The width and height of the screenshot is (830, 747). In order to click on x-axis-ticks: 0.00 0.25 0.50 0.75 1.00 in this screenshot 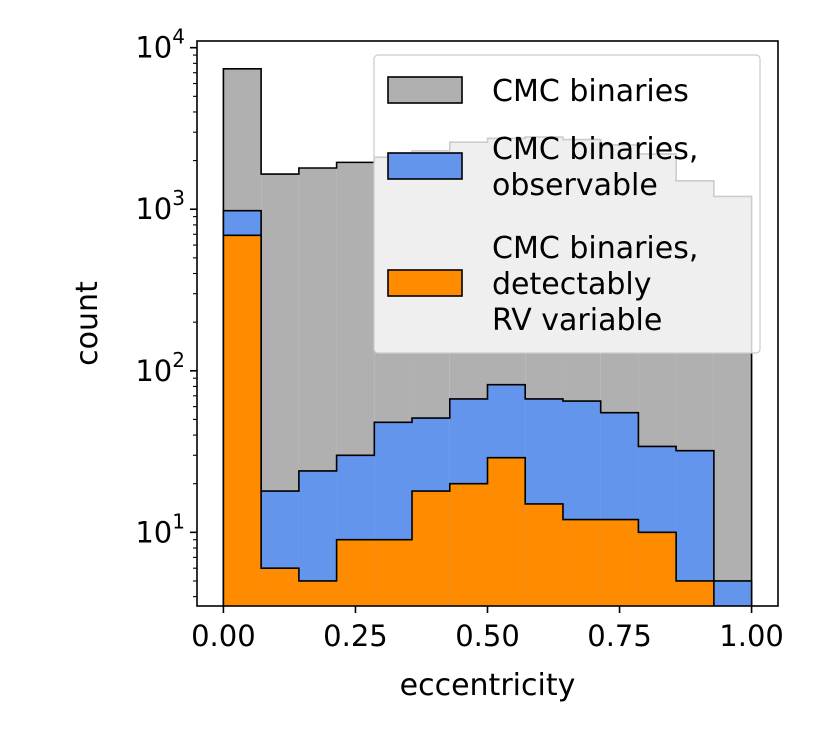, I will do `click(487, 629)`.